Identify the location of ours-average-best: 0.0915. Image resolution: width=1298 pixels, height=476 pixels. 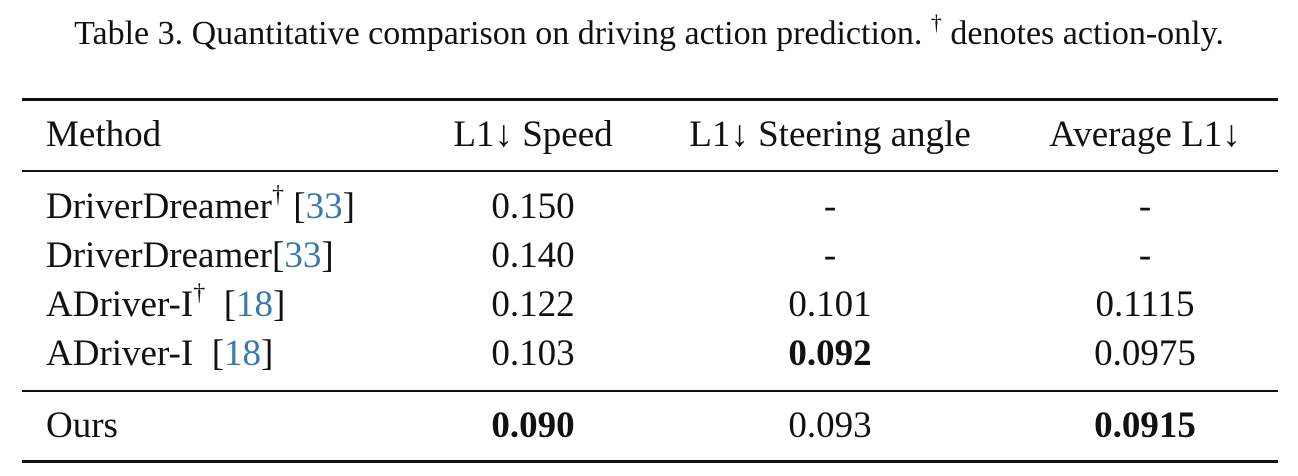
(1145, 425).